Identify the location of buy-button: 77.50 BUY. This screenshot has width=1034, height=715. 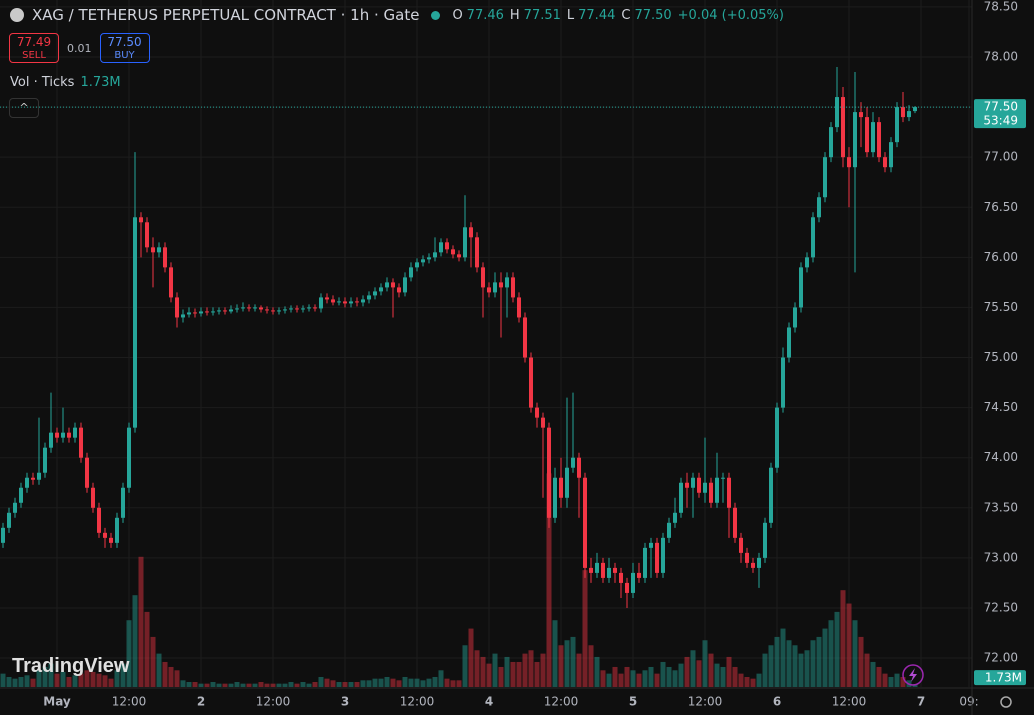
(124, 48).